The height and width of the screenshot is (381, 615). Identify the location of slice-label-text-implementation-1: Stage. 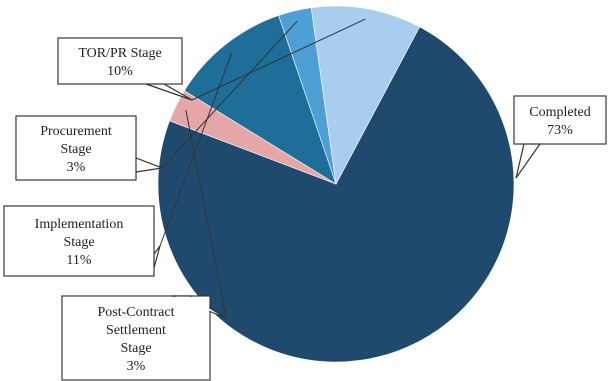
(78, 242).